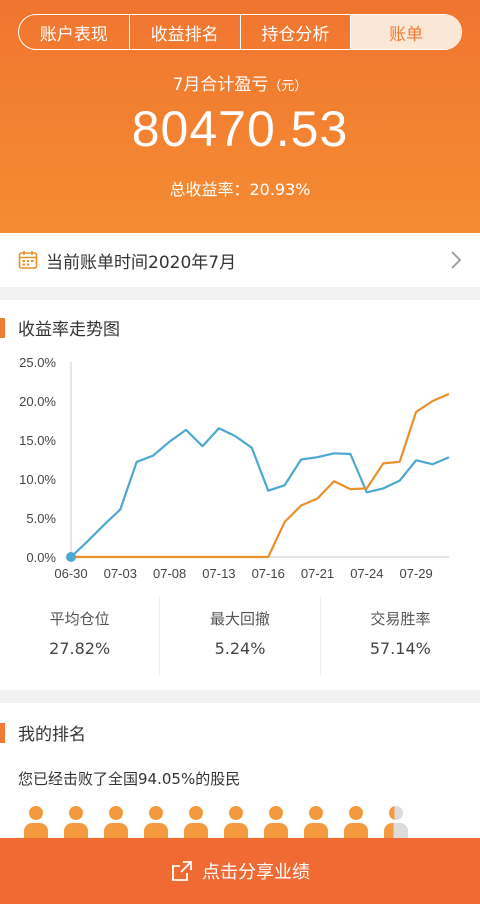 This screenshot has height=904, width=480. What do you see at coordinates (41, 518) in the screenshot?
I see `y-tick-label: 5.0%` at bounding box center [41, 518].